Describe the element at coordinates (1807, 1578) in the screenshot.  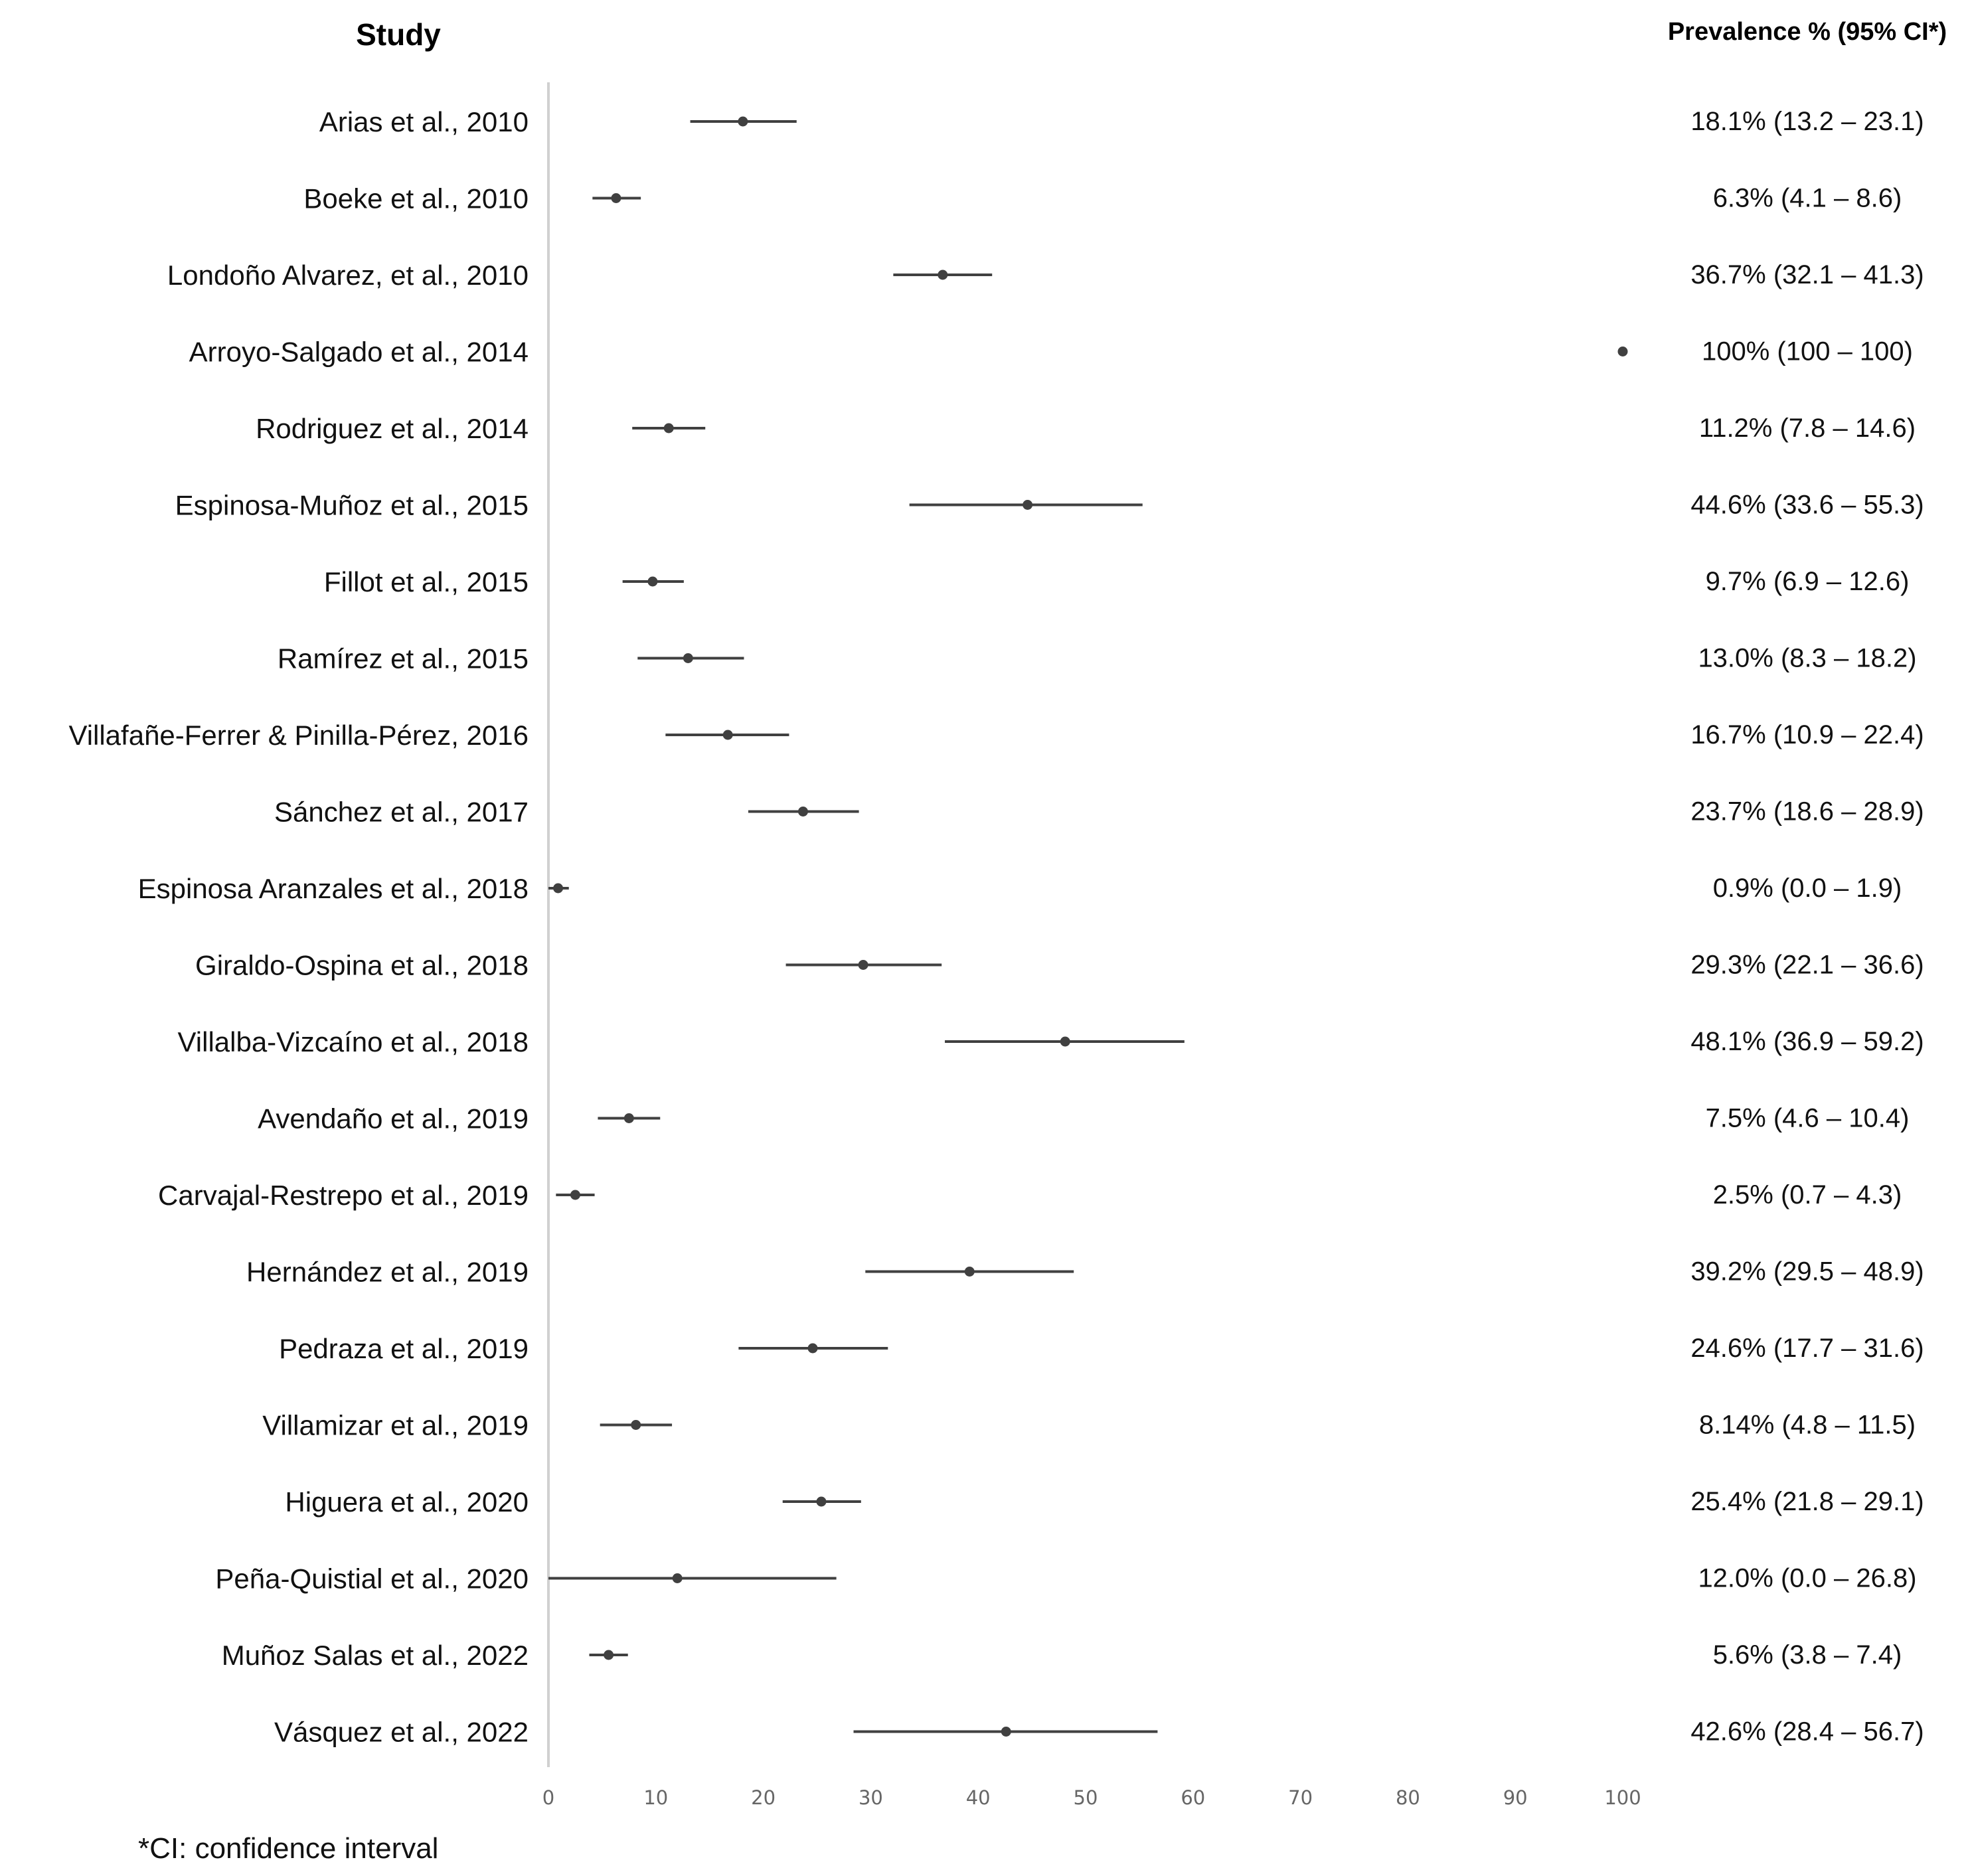
I see `prevalence-value: 12.0% (0.0 – 26.8)` at that location.